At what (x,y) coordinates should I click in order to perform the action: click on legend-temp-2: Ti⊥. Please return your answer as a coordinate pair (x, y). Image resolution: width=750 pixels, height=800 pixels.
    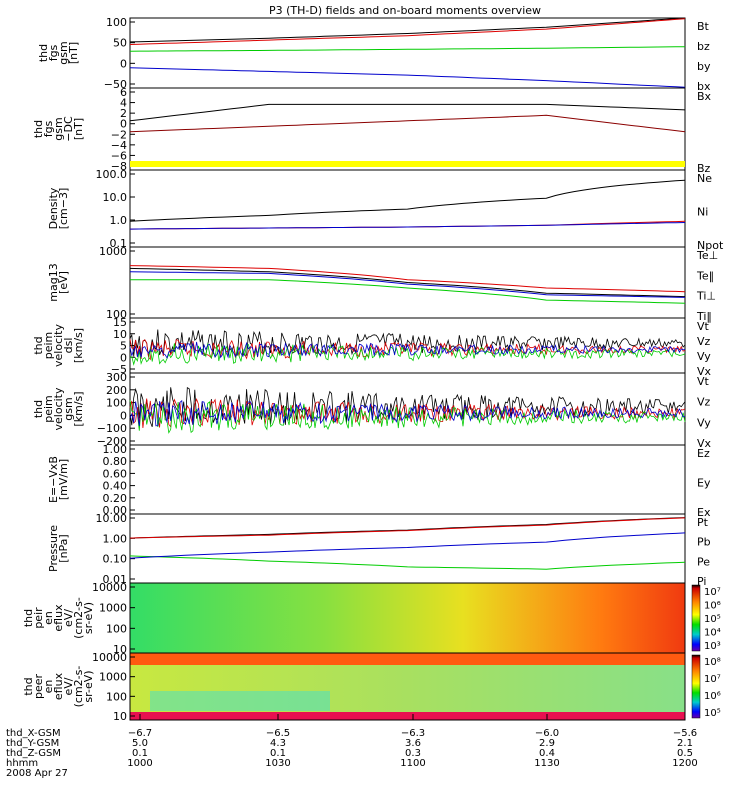
    Looking at the image, I should click on (706, 296).